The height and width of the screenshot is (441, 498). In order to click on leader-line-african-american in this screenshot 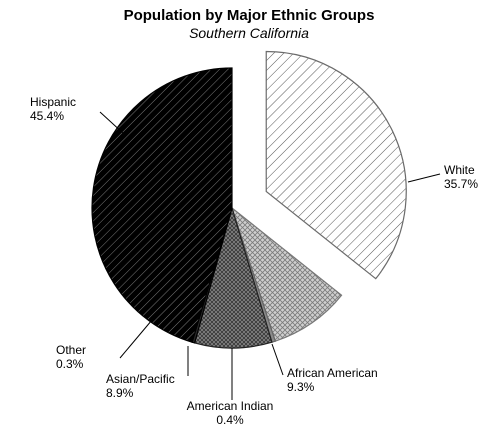, I will do `click(277, 359)`.